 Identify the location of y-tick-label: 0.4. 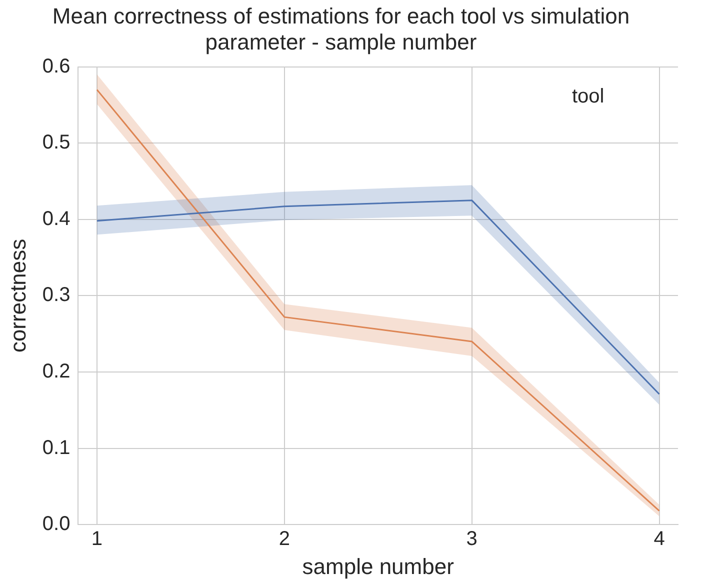
(56, 219).